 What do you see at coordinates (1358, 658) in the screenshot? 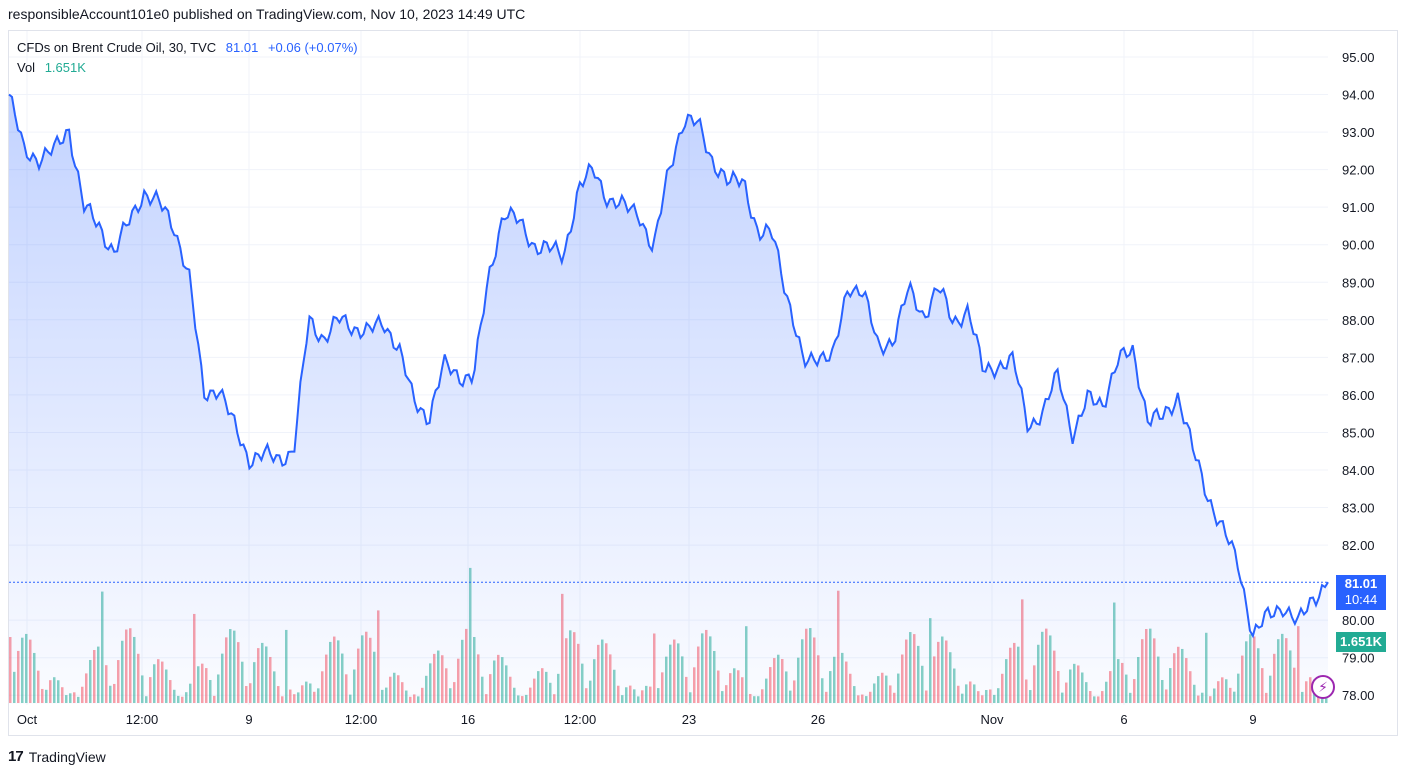
I see `y-tick-label: 79.00` at bounding box center [1358, 658].